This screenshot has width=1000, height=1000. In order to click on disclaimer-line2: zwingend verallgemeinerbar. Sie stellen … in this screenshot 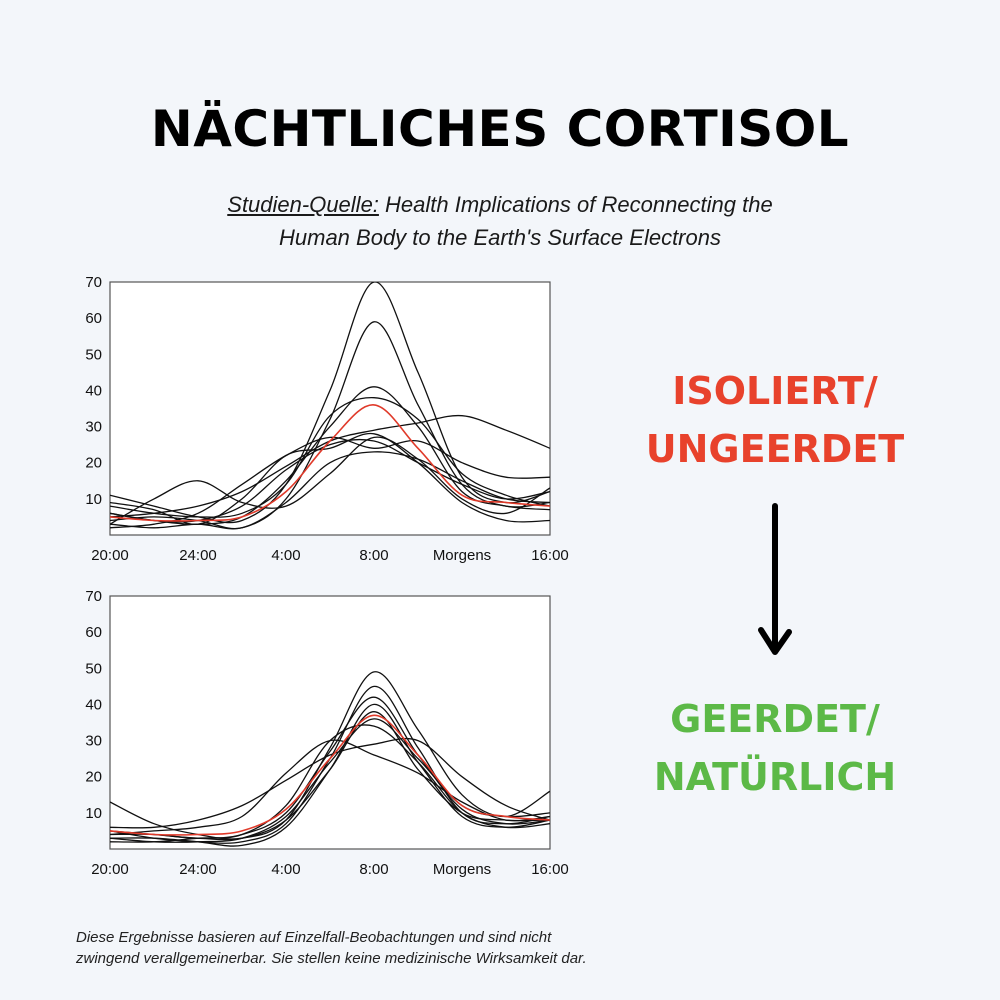, I will do `click(331, 958)`.